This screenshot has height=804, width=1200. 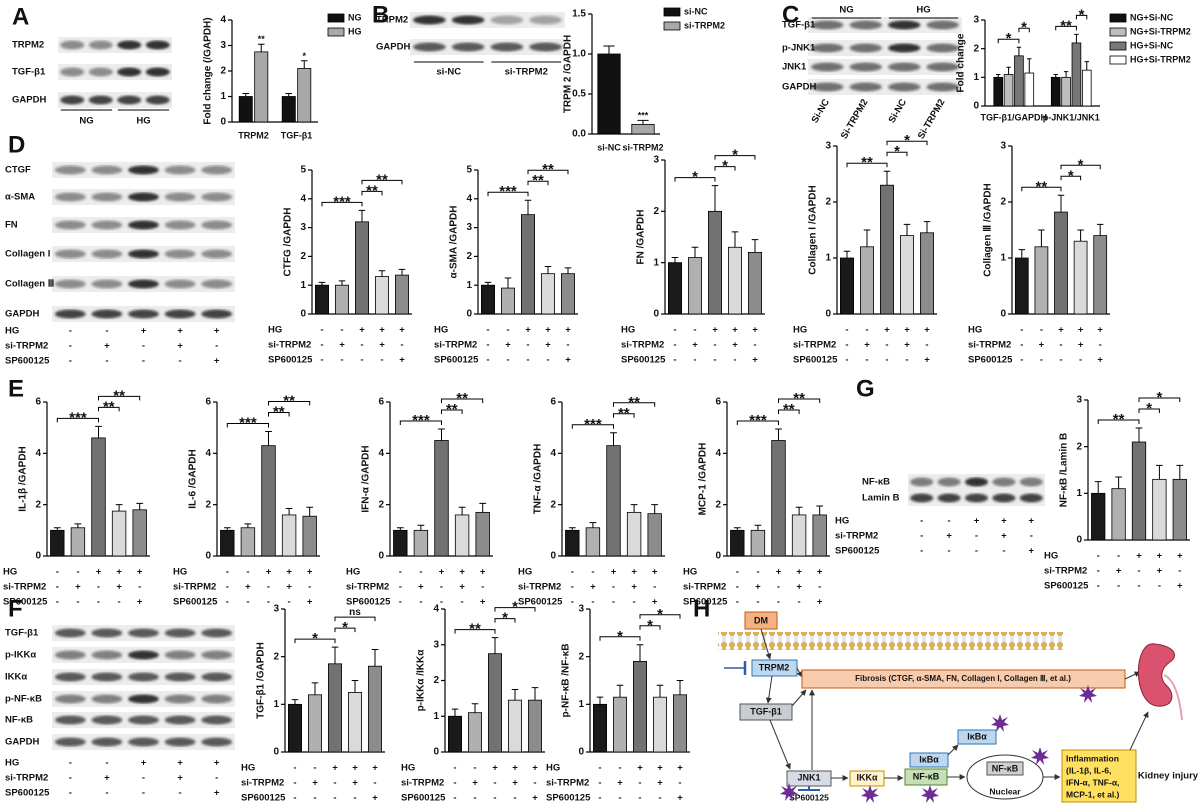 What do you see at coordinates (119, 395) in the screenshot?
I see `bracket-label: **` at bounding box center [119, 395].